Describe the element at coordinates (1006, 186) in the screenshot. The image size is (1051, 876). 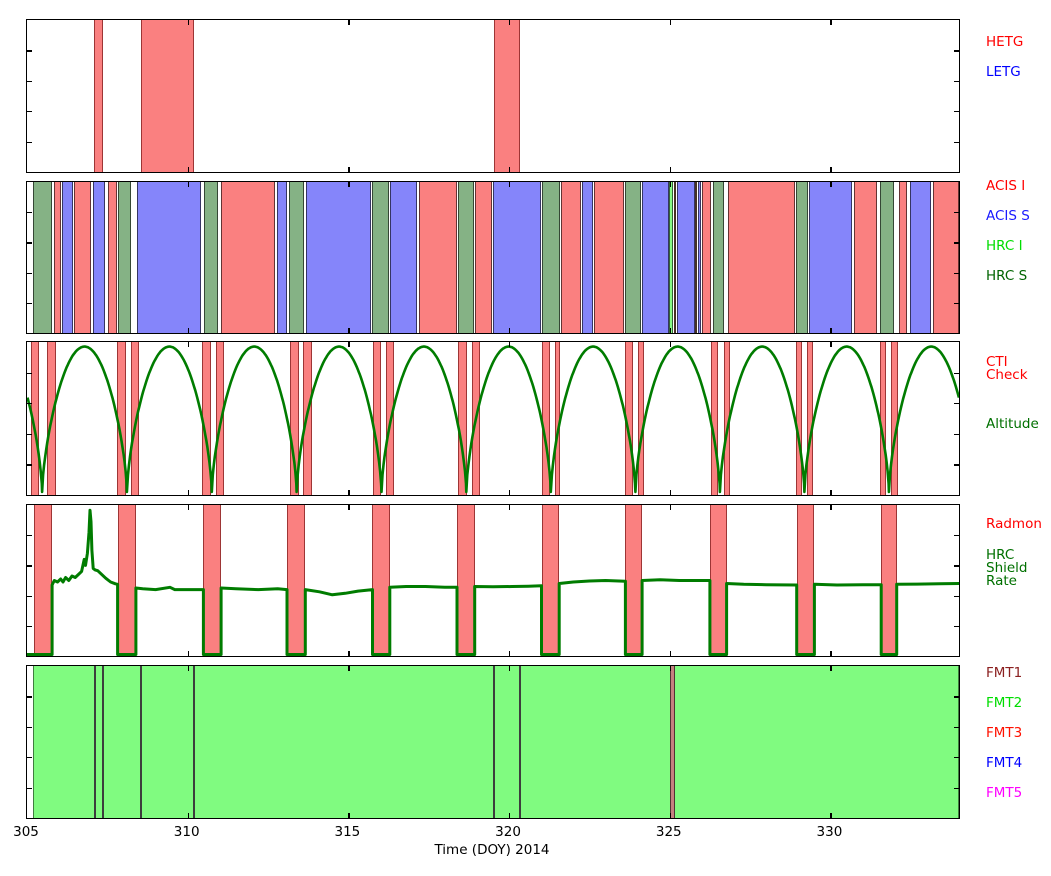
I see `legend-acis-i: ACIS I` at that location.